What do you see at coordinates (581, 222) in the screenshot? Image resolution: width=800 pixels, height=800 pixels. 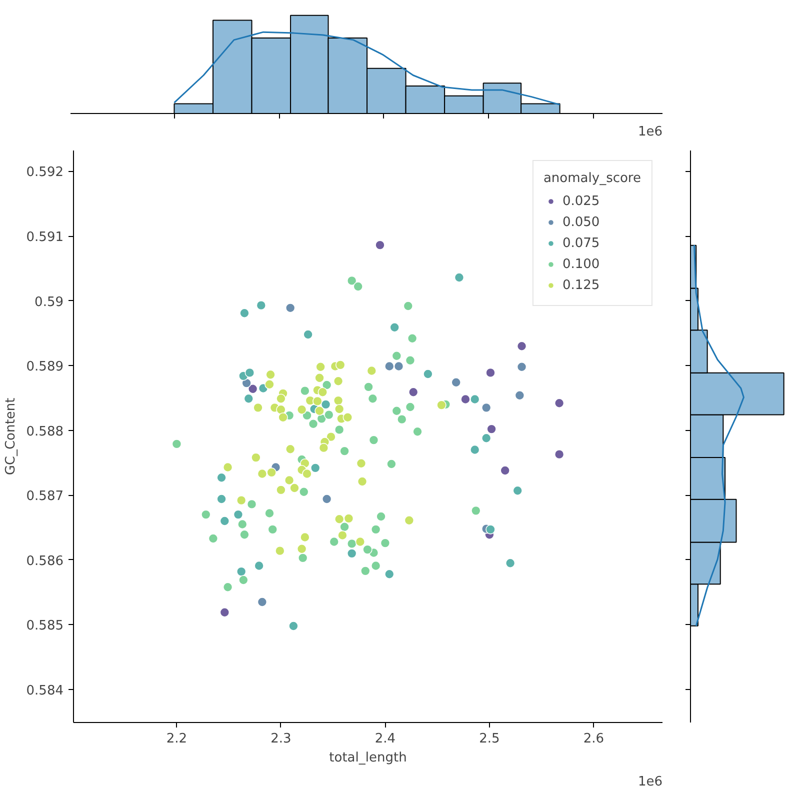 I see `legend-label: 0.050` at bounding box center [581, 222].